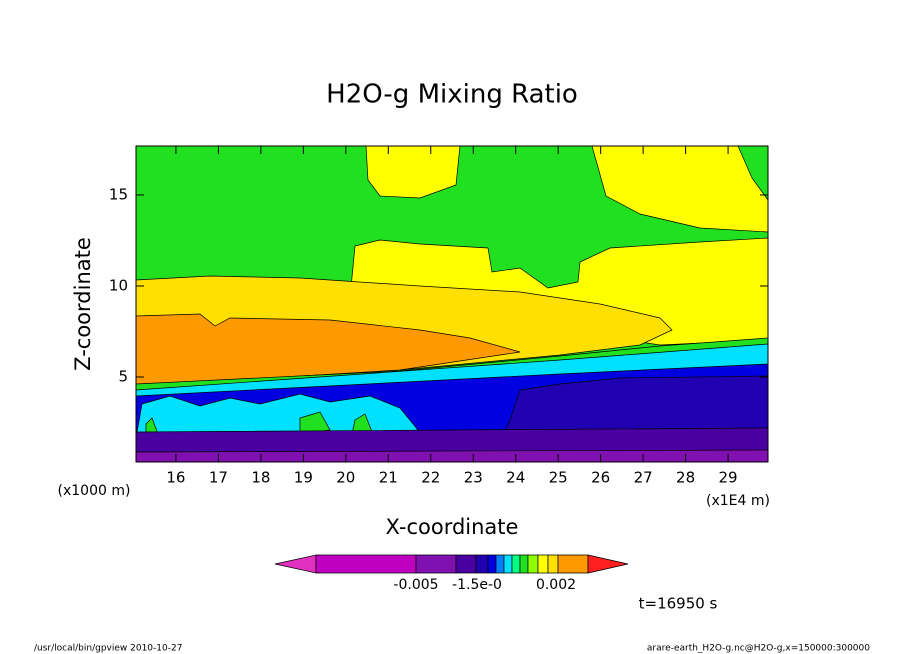 The height and width of the screenshot is (654, 904). I want to click on x-tick-label: 23, so click(473, 478).